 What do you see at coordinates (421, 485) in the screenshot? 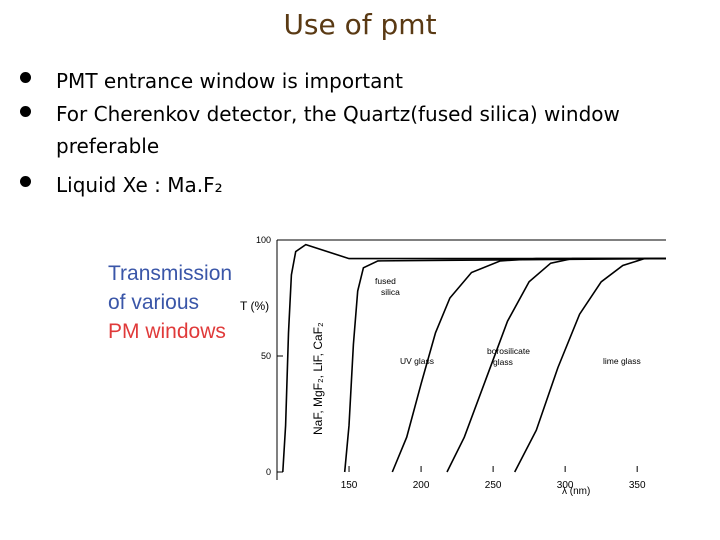
I see `x-tick-label: 200` at bounding box center [421, 485].